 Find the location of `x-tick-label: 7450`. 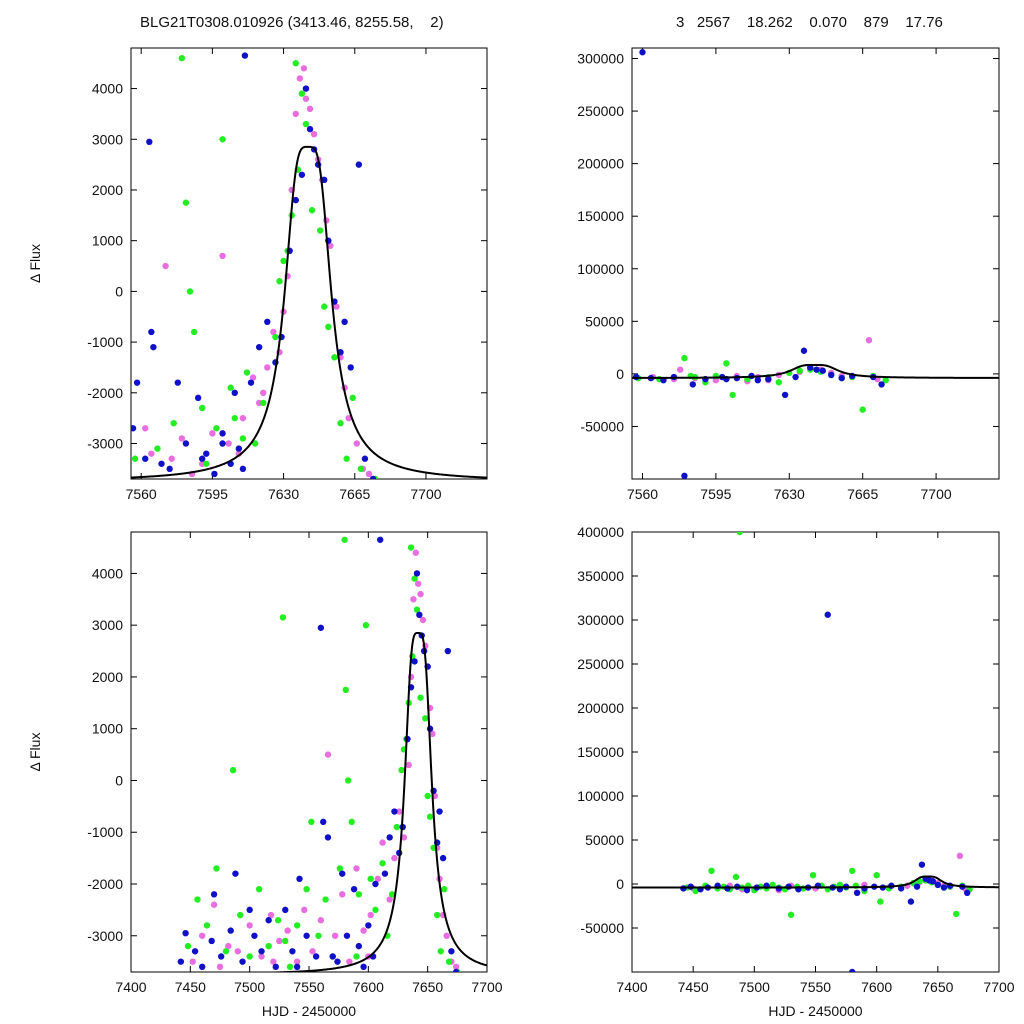

x-tick-label: 7450 is located at coordinates (693, 987).